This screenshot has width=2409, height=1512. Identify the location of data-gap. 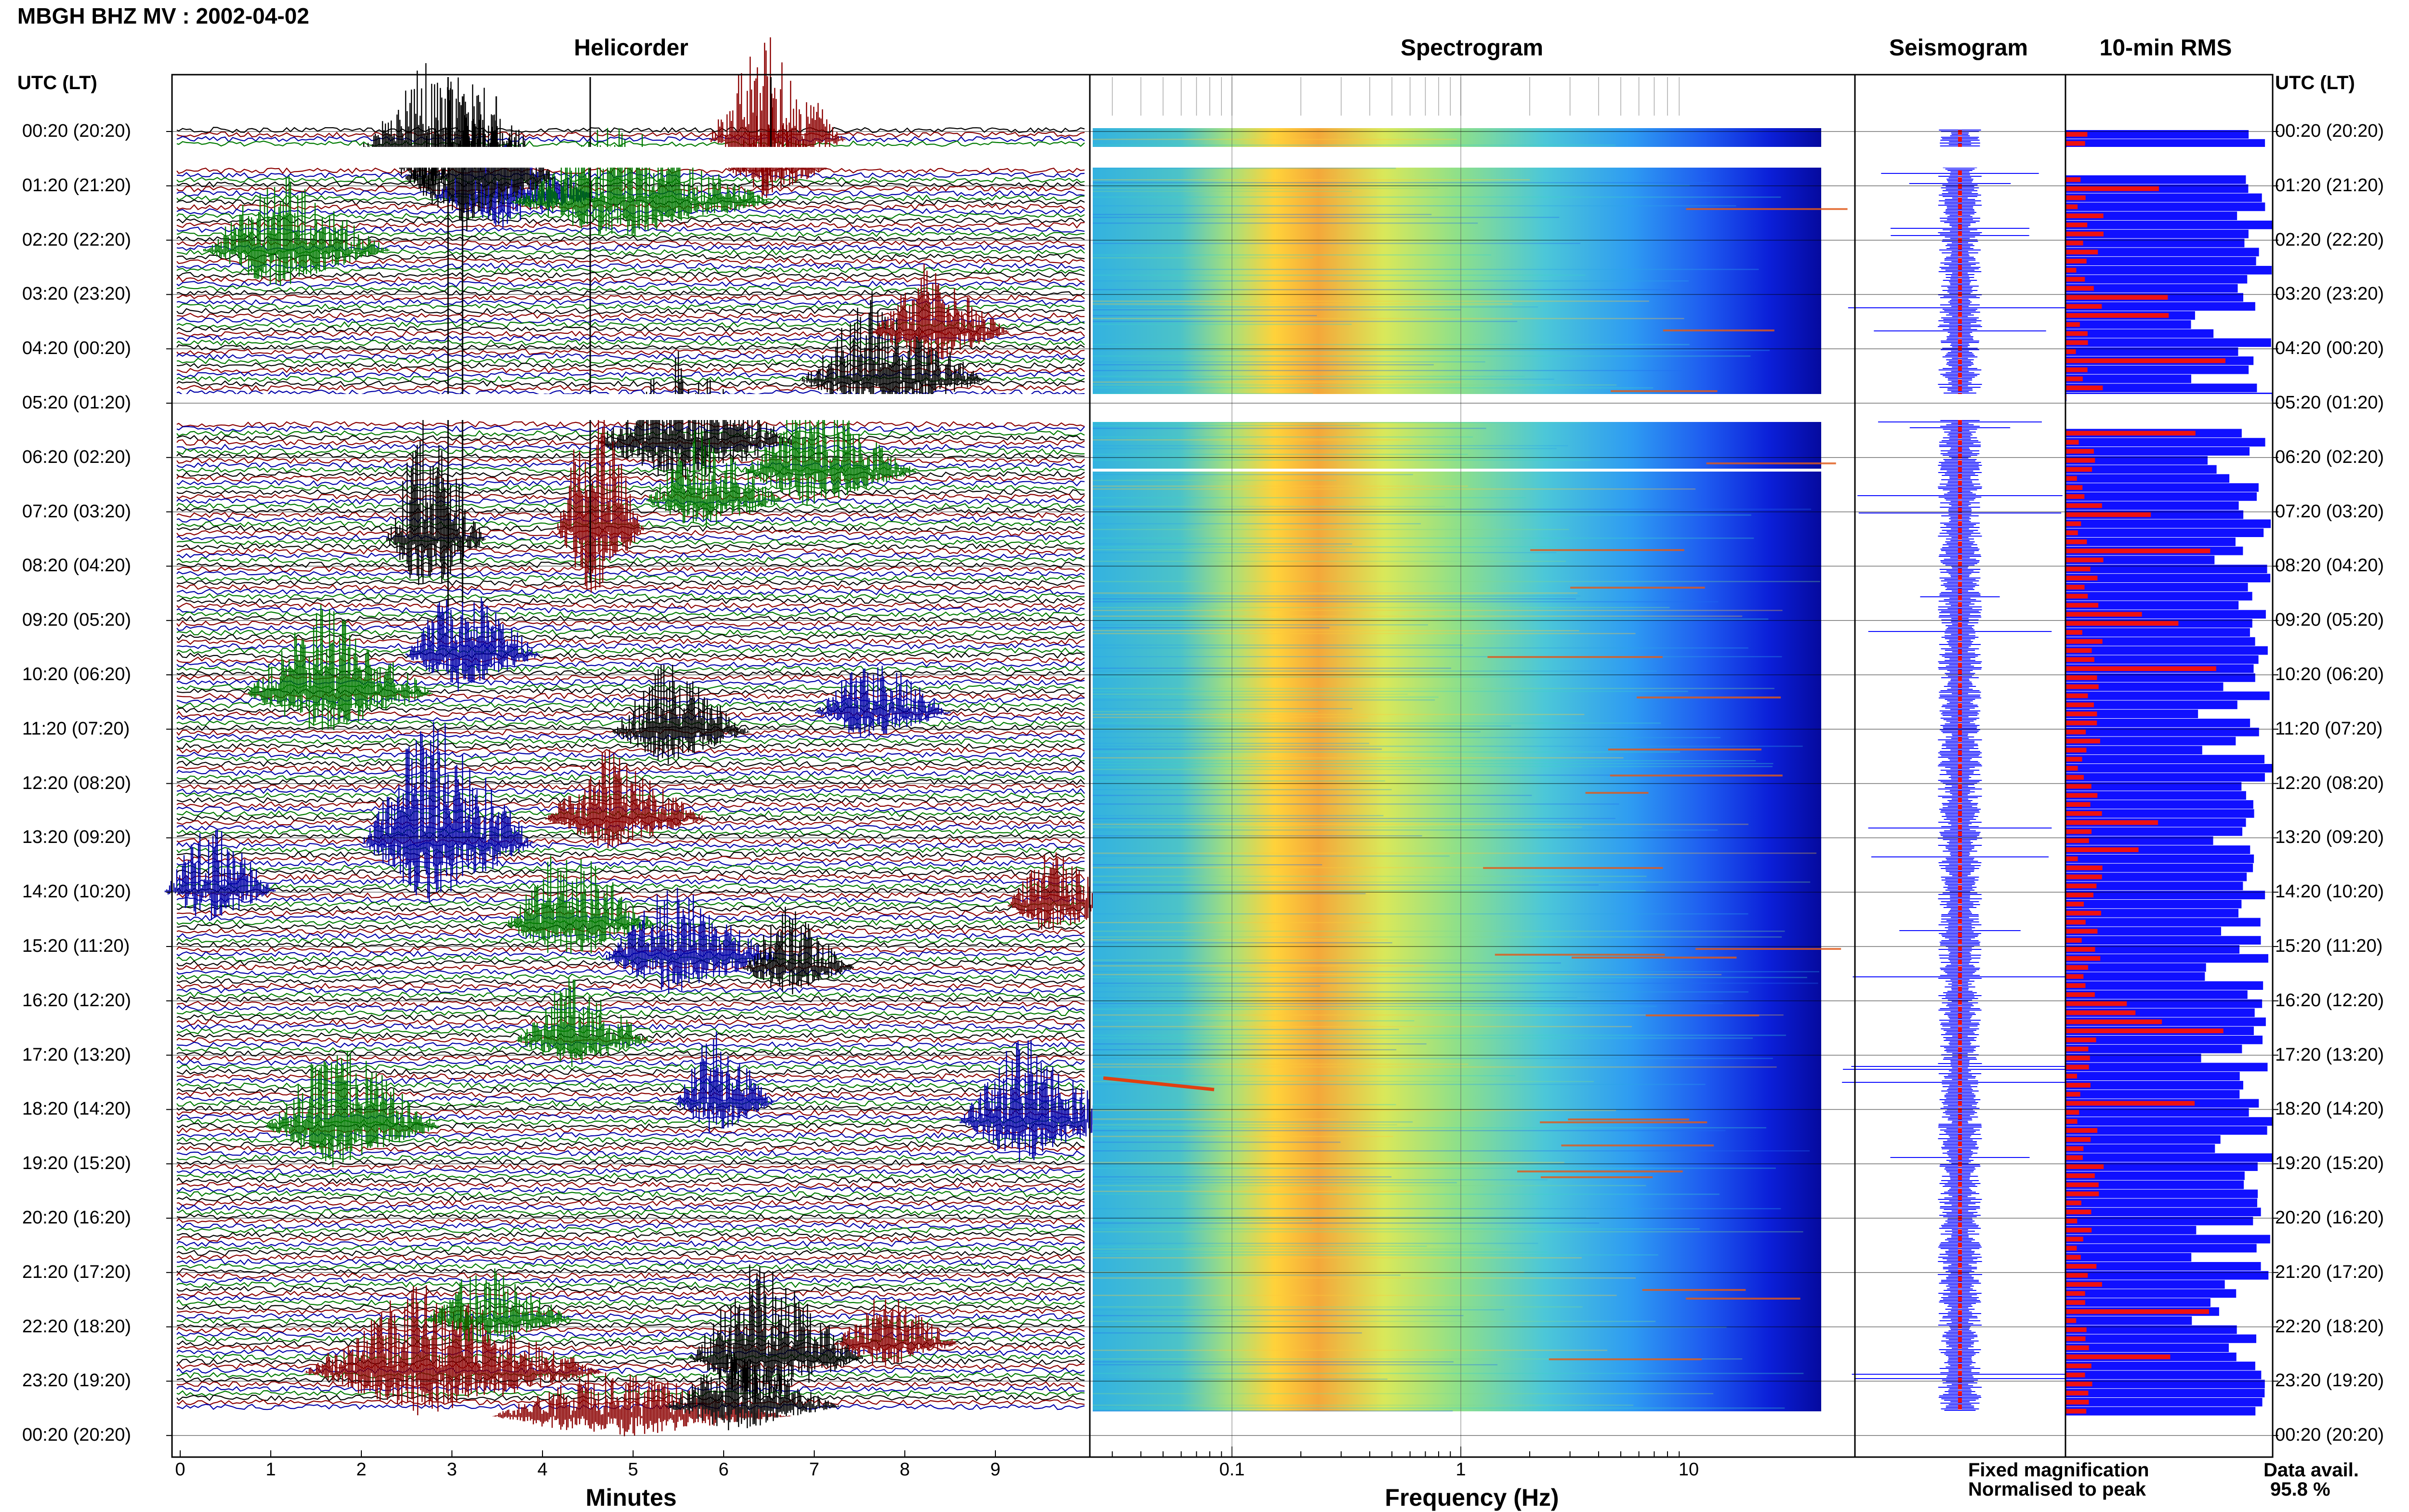
(2169, 157).